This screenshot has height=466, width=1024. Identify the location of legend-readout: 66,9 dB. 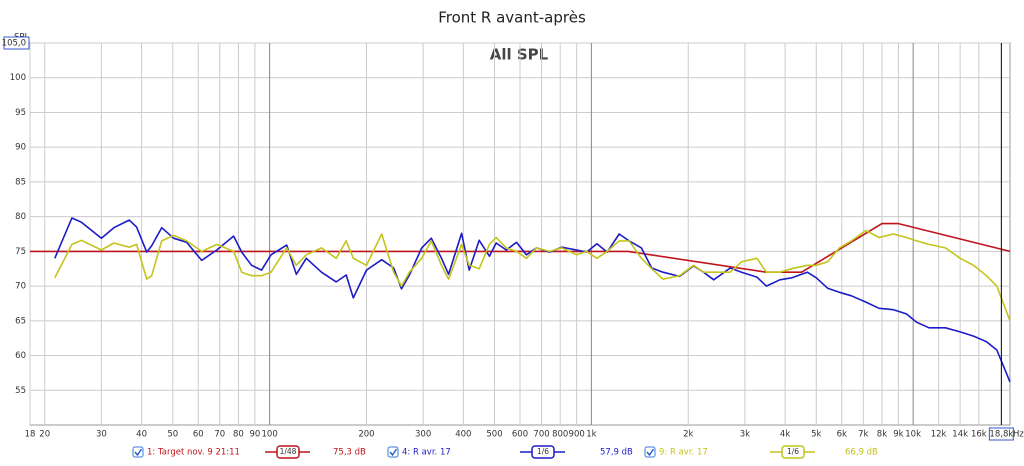
(861, 453).